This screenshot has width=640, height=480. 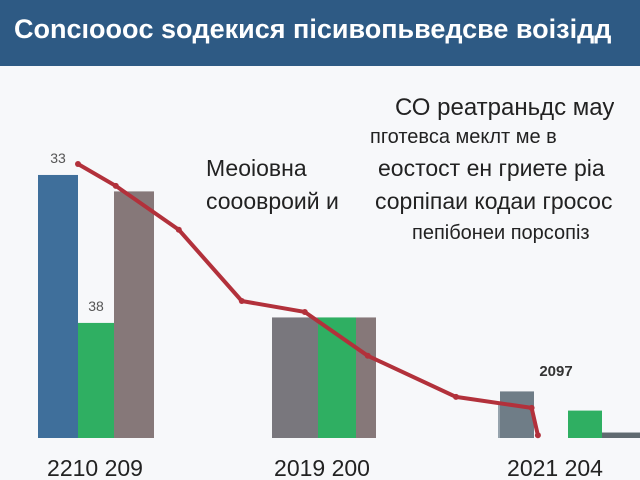 I want to click on annotation-line: СО реатраньдс мау, so click(x=505, y=107).